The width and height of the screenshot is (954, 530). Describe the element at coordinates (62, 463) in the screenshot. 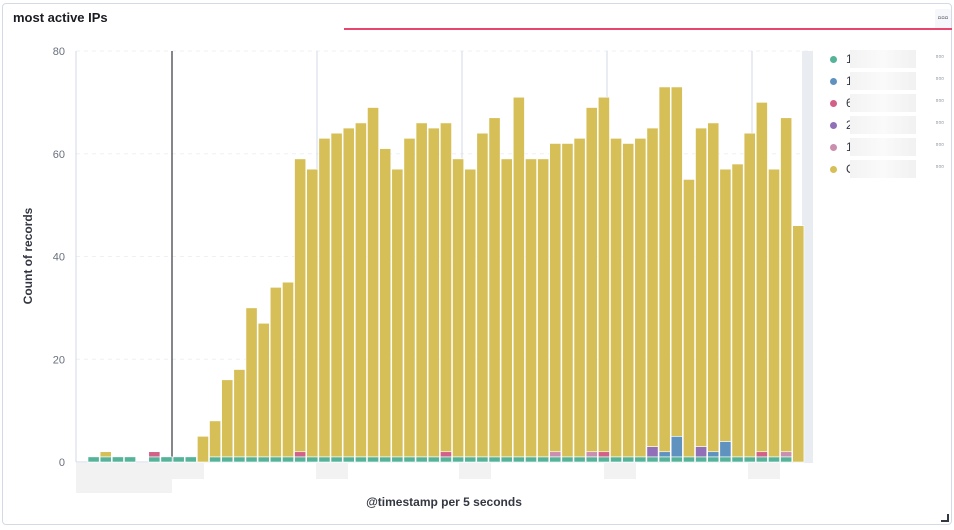

I see `y-tick-label: 0` at that location.